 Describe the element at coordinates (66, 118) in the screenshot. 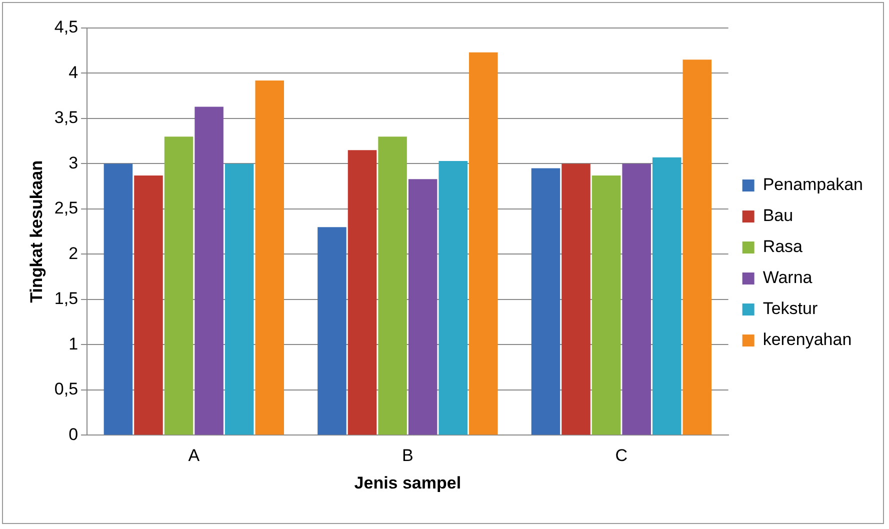

I see `y-tick-label: 3,5` at that location.